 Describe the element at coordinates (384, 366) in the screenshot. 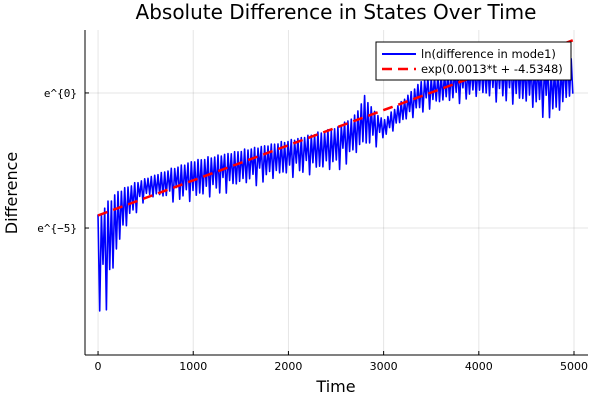

I see `x-tick-label: 3000` at that location.